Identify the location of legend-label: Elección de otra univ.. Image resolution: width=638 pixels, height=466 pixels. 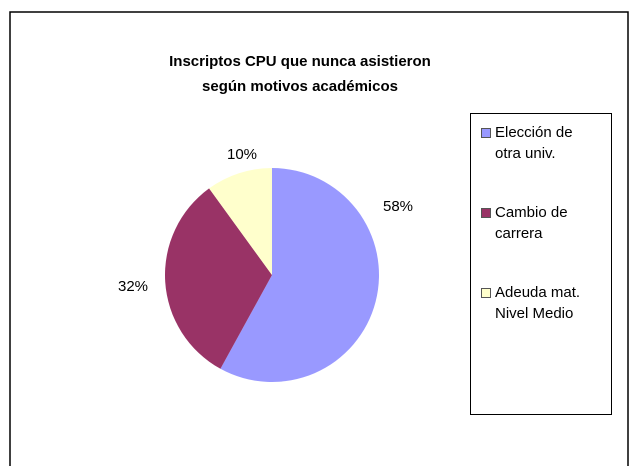
(534, 143).